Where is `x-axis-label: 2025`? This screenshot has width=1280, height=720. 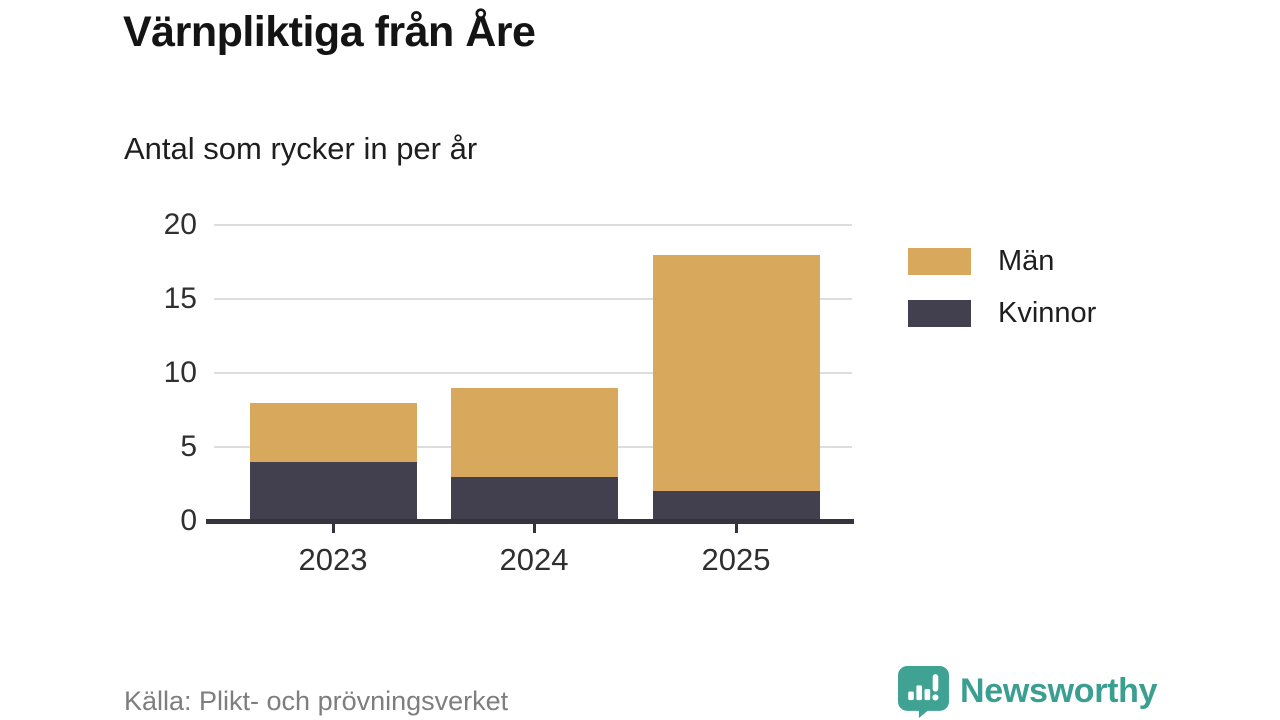
x-axis-label: 2025 is located at coordinates (736, 559).